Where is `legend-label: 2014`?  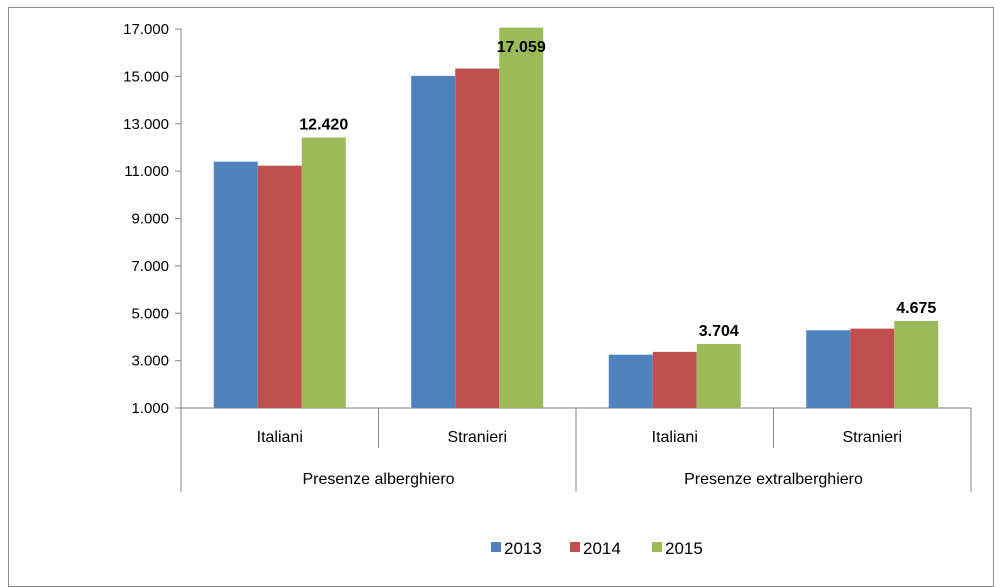 legend-label: 2014 is located at coordinates (602, 548).